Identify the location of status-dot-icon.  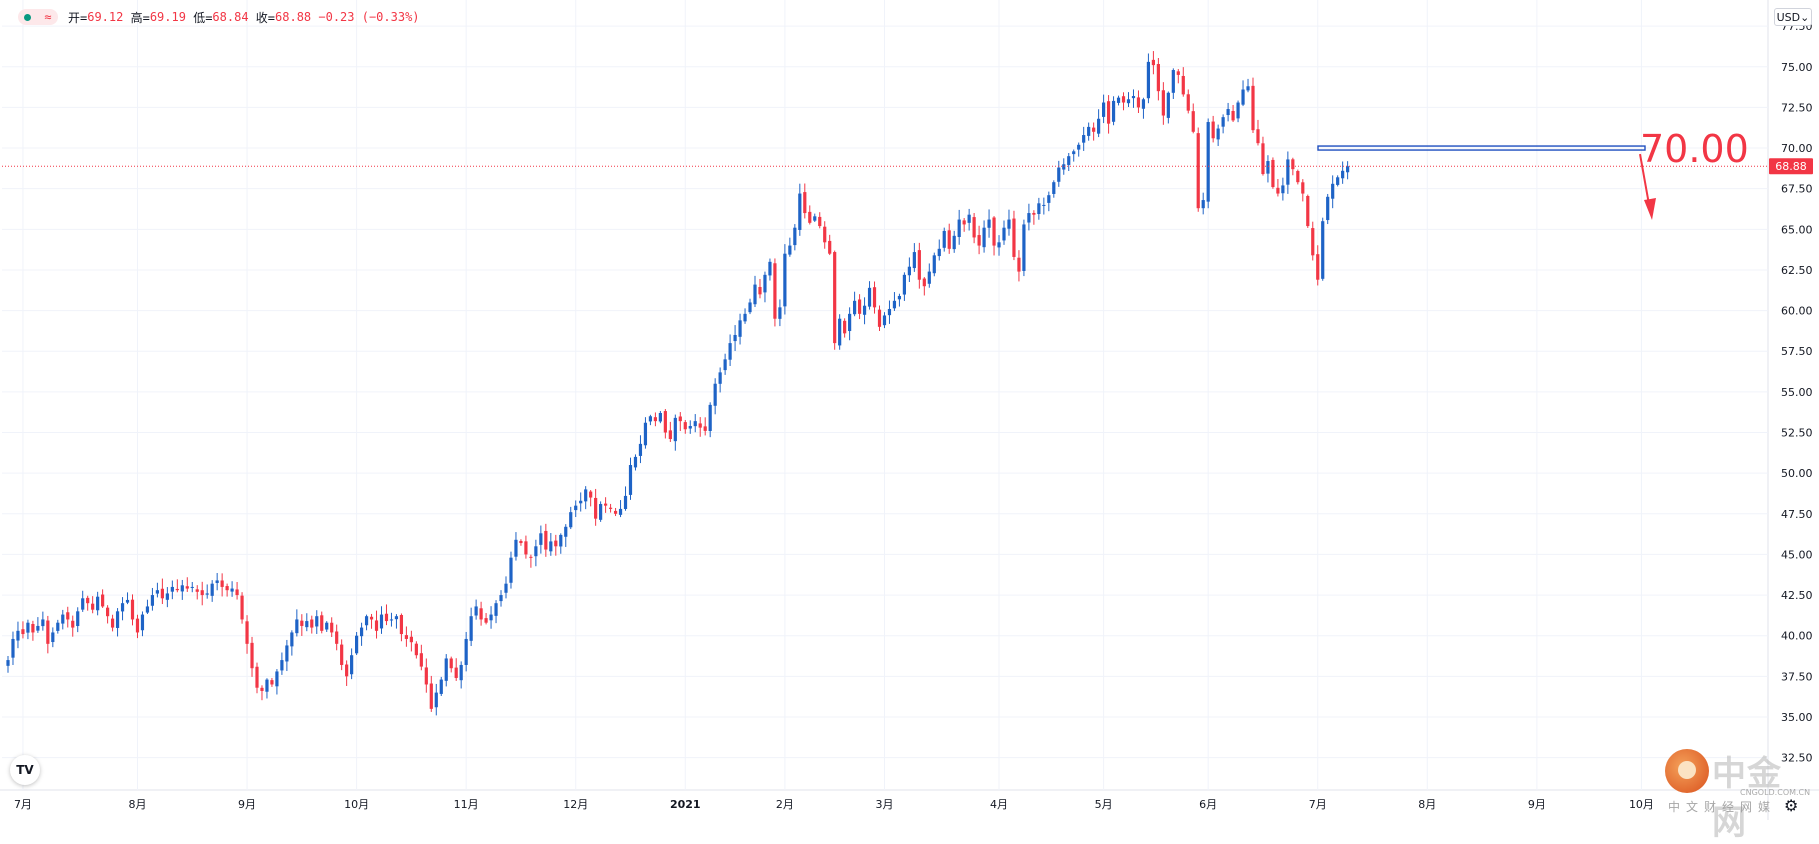
(28, 17).